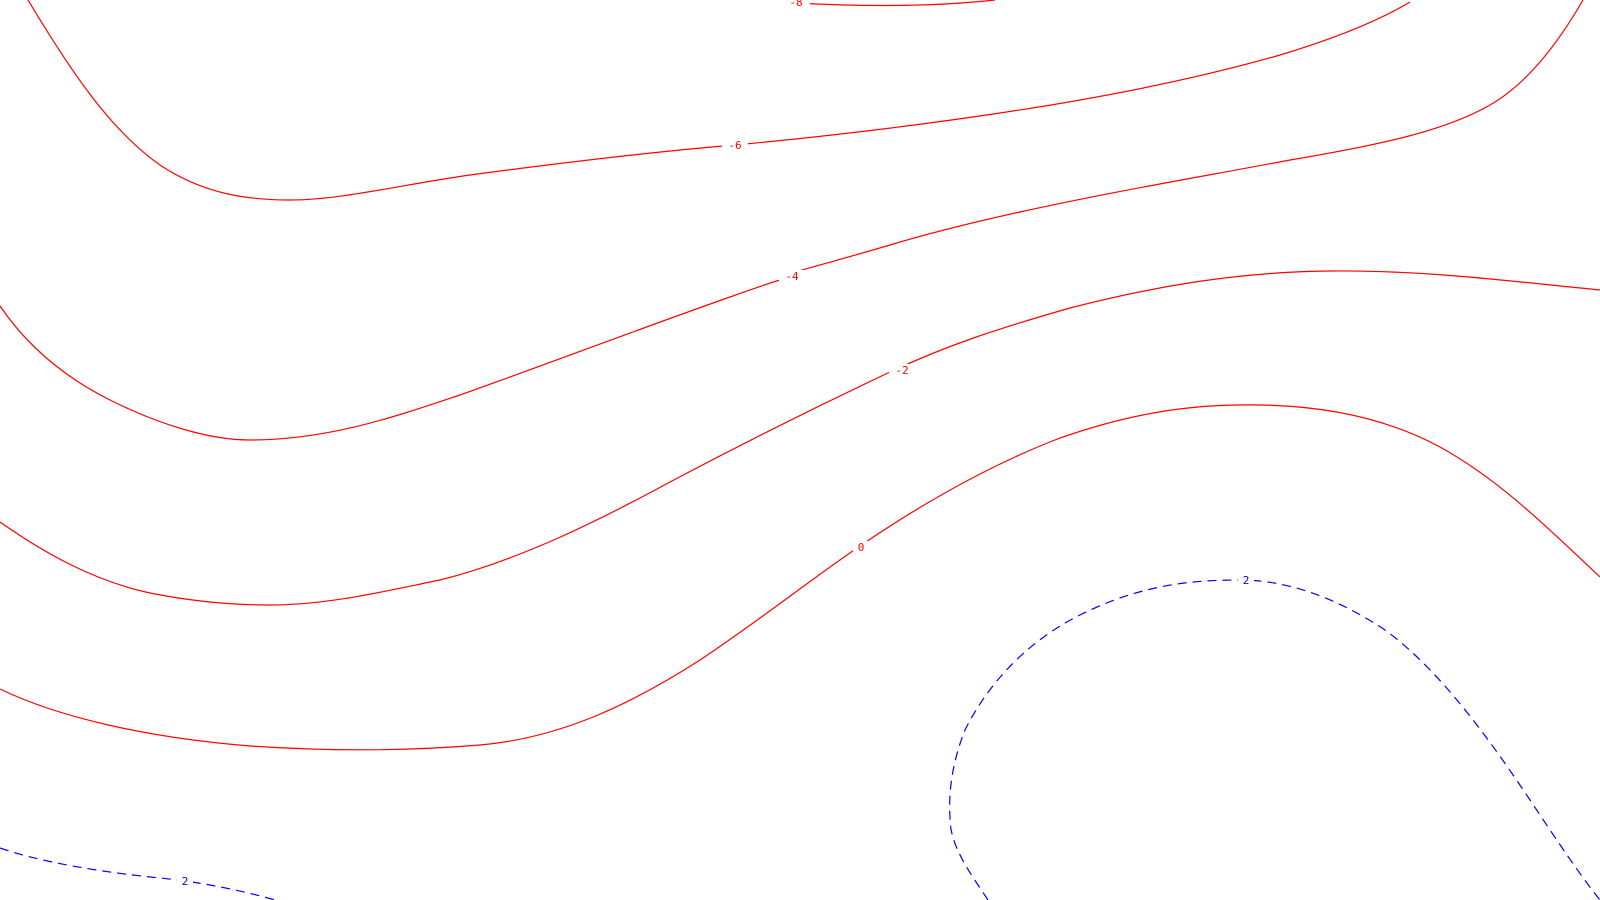 This screenshot has width=1600, height=900. I want to click on contour-label-plus-2-left: 2, so click(185, 881).